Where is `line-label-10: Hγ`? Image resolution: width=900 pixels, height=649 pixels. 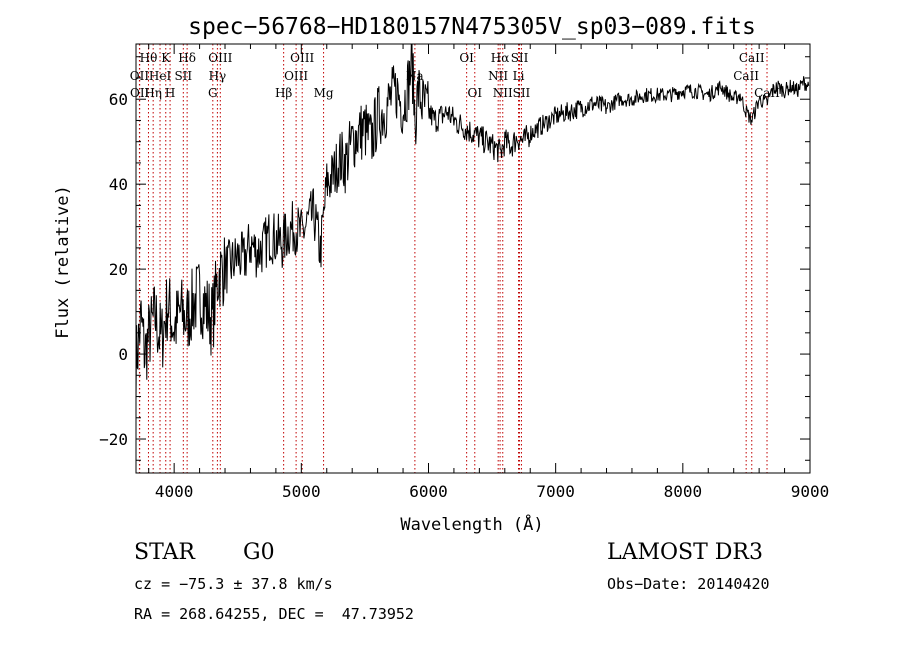 line-label-10: Hγ is located at coordinates (218, 76).